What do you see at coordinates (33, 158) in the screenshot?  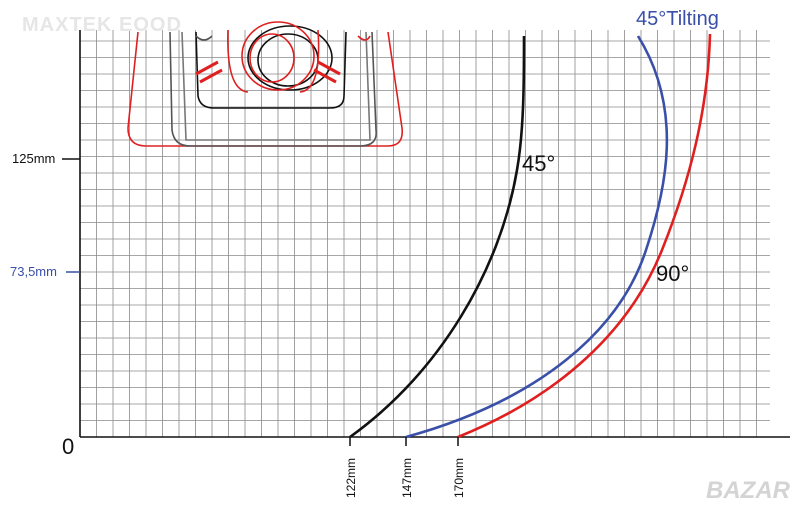 I see `y-label-125mm: 125mm` at bounding box center [33, 158].